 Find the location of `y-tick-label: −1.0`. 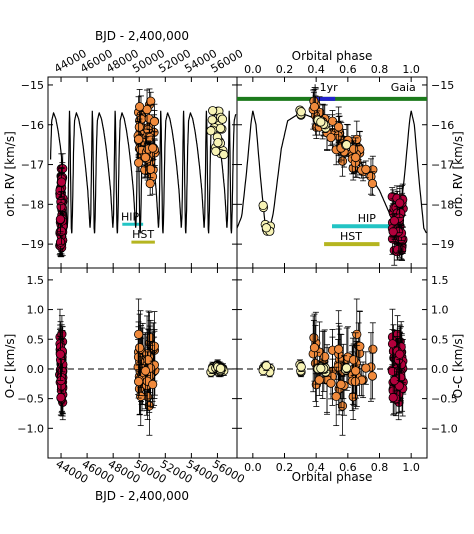

y-tick-label: −1.0 is located at coordinates (30, 428).